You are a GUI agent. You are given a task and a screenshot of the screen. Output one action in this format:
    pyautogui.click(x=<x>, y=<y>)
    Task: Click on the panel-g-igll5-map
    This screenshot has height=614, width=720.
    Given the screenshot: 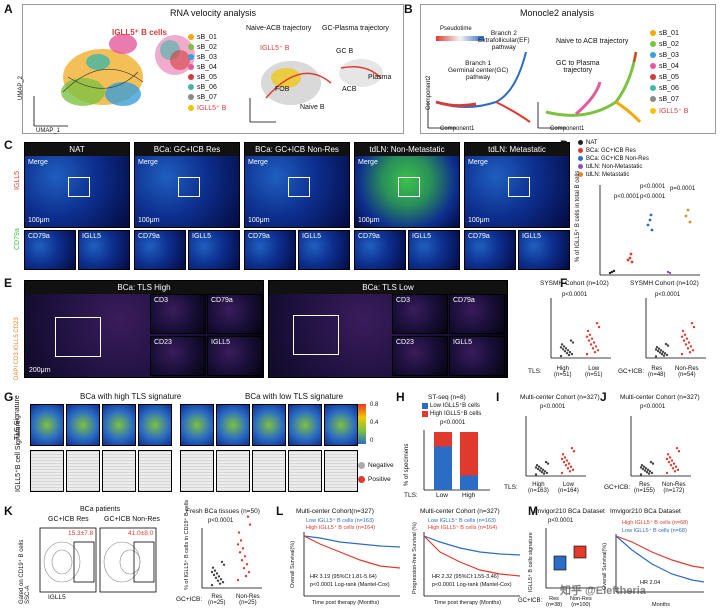 What is the action you would take?
    pyautogui.click(x=155, y=471)
    